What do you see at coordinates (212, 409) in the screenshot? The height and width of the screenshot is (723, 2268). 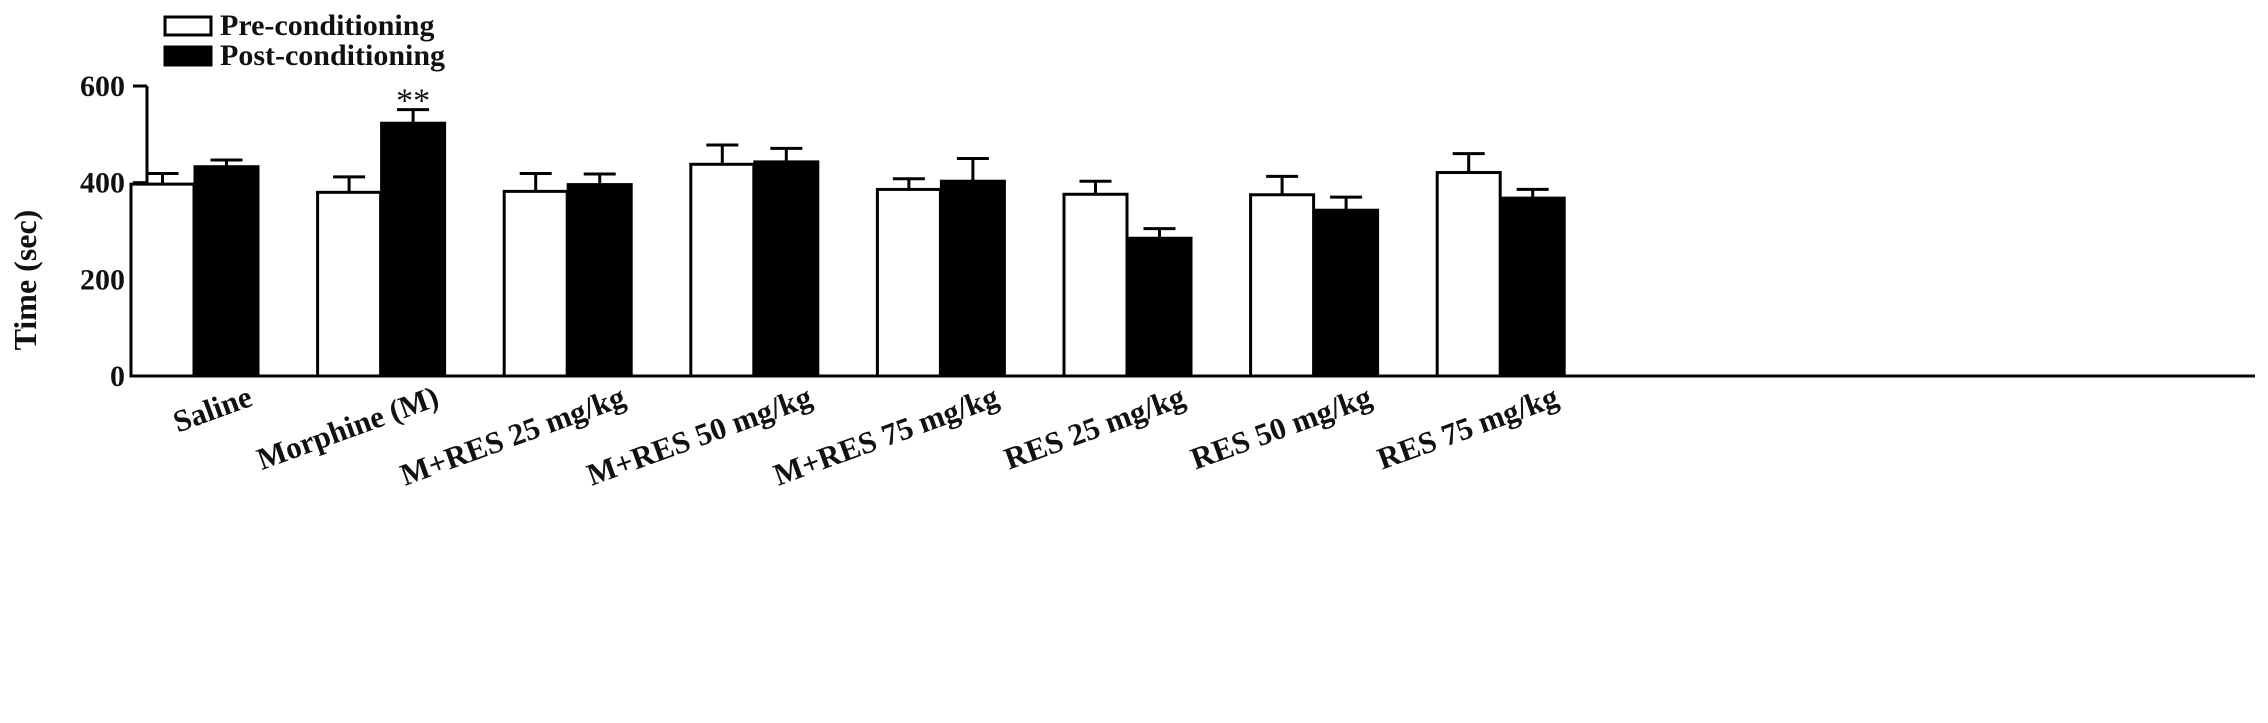 I see `x-category-label: Saline` at bounding box center [212, 409].